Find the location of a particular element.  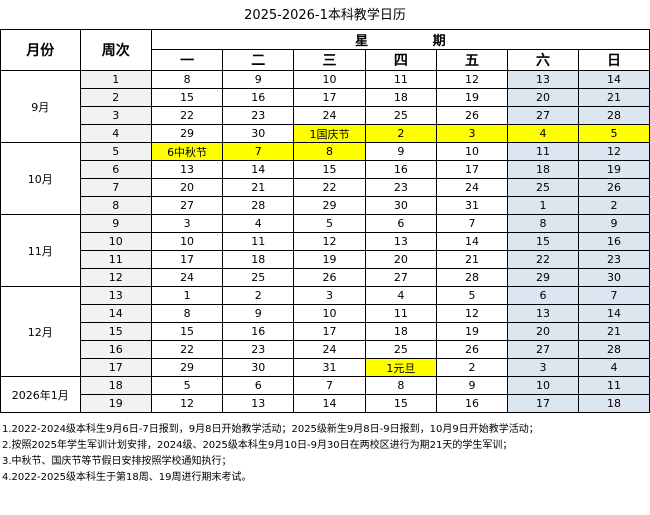

week-number: 7 is located at coordinates (115, 187).